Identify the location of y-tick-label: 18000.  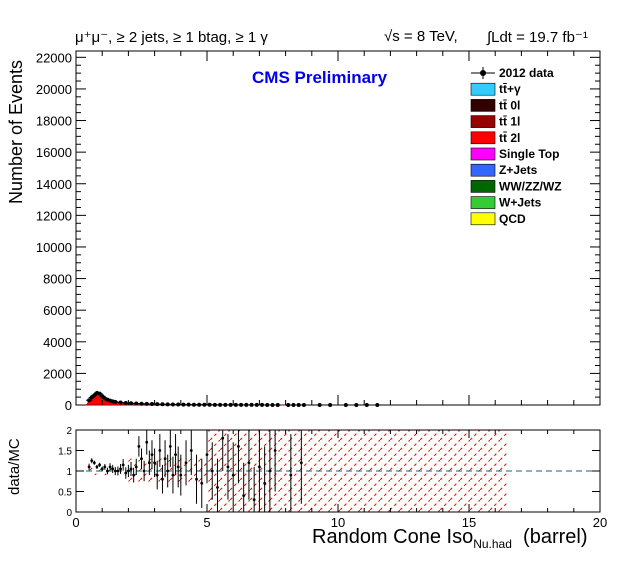
(54, 121).